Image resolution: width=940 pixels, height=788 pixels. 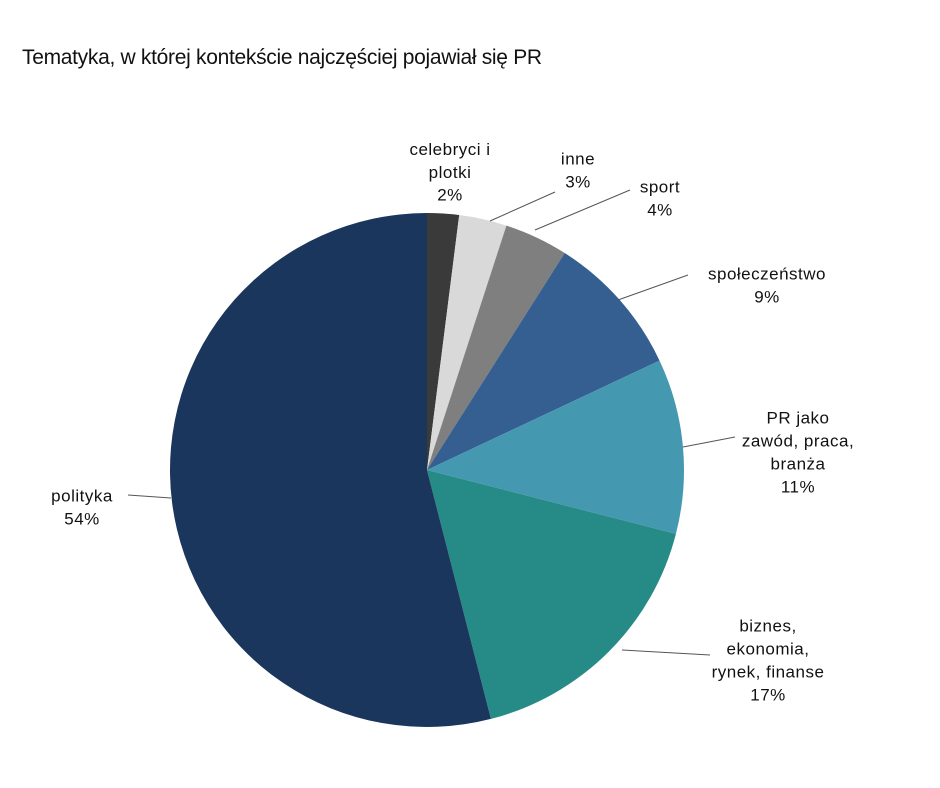 What do you see at coordinates (798, 440) in the screenshot?
I see `slice-label: PR jako zawód, praca, branża` at bounding box center [798, 440].